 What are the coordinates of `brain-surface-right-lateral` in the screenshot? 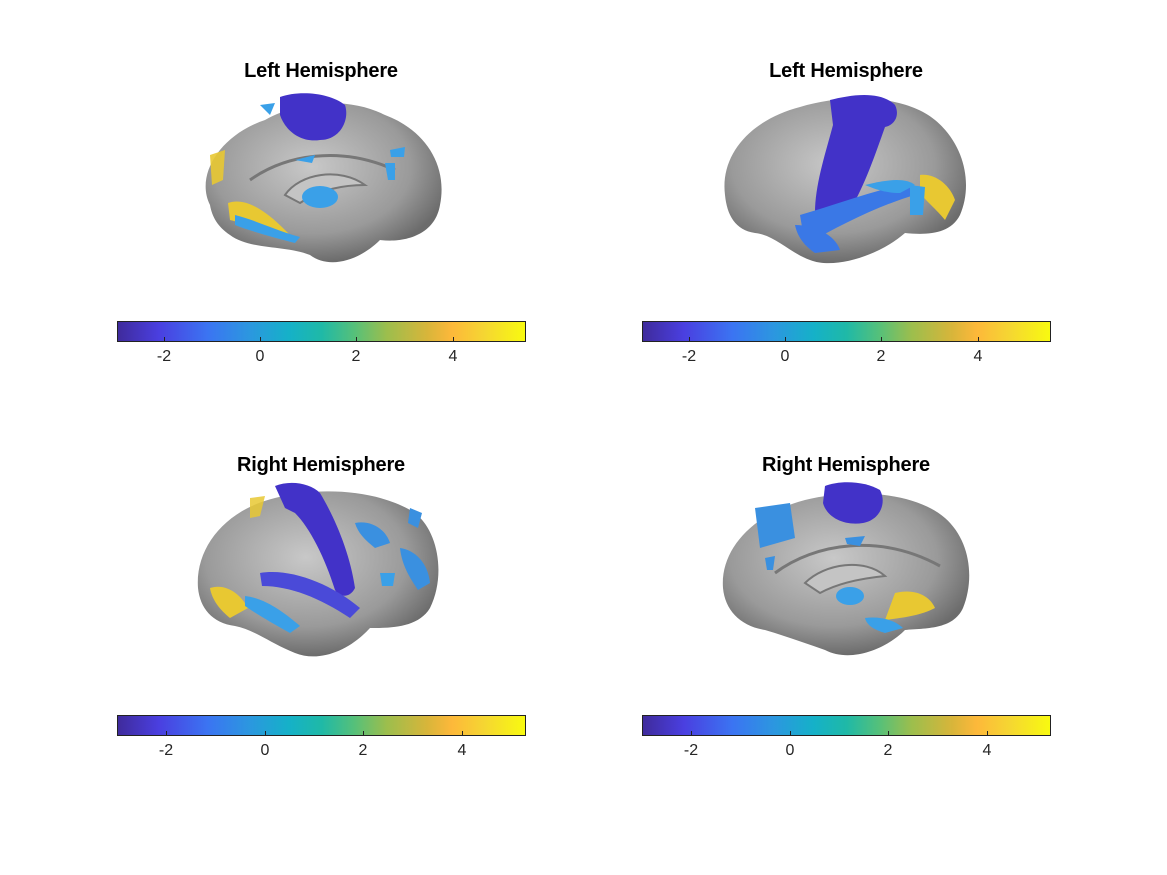 It's located at (318, 569).